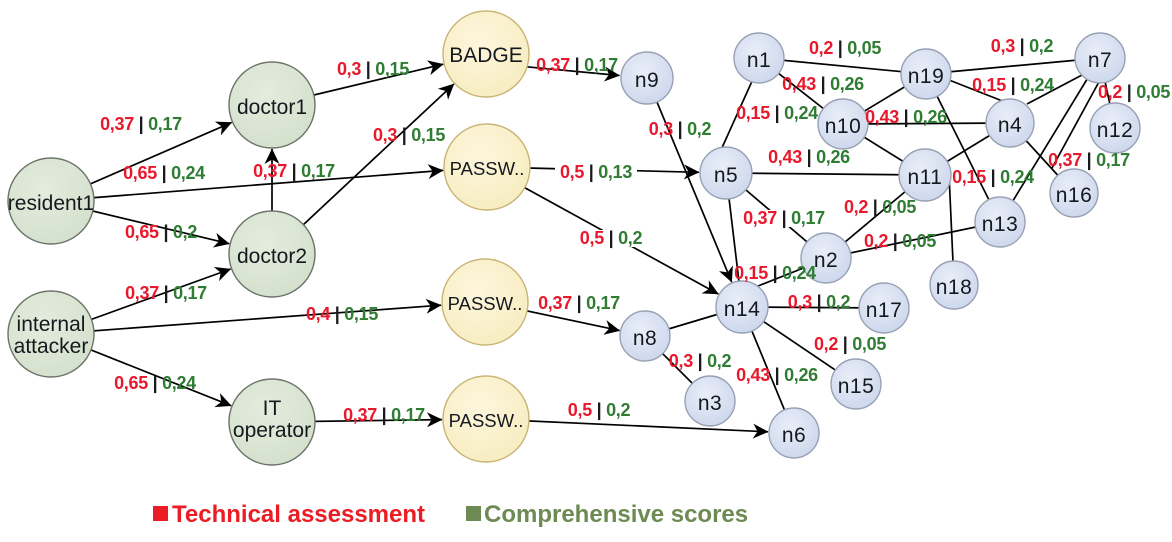  I want to click on svg-text: Technical assessment, so click(298, 514).